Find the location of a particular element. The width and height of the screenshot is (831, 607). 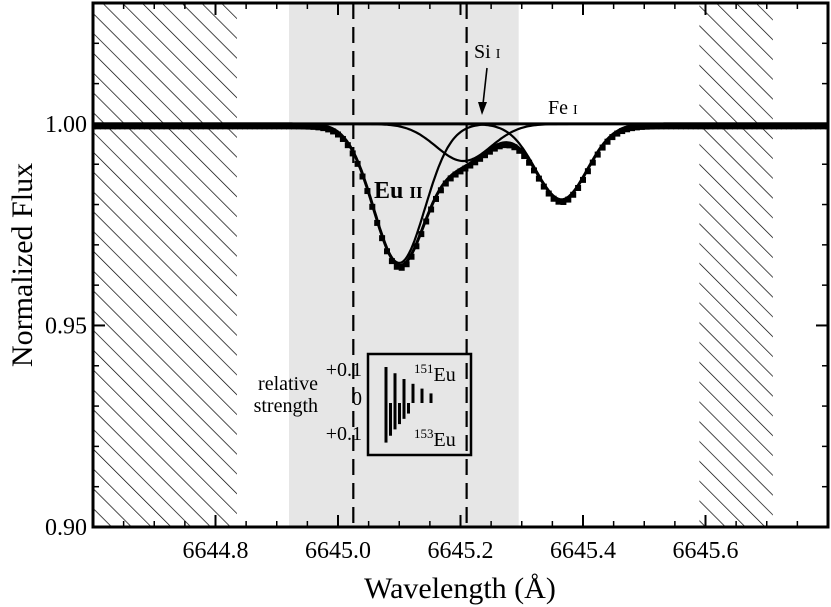

x-tick-label: 6644.8 is located at coordinates (216, 551).